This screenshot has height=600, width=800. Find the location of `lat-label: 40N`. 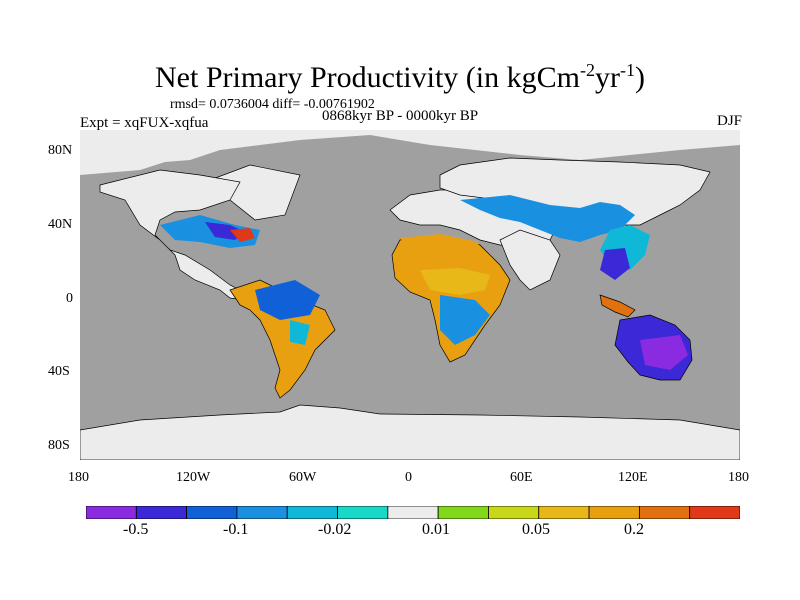

lat-label: 40N is located at coordinates (60, 224).